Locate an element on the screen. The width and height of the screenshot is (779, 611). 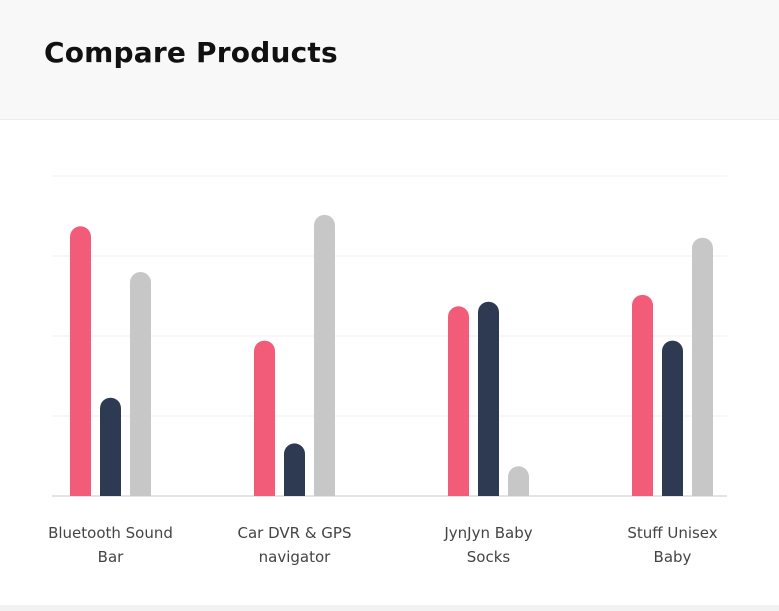
category-label-line: Baby is located at coordinates (673, 557).